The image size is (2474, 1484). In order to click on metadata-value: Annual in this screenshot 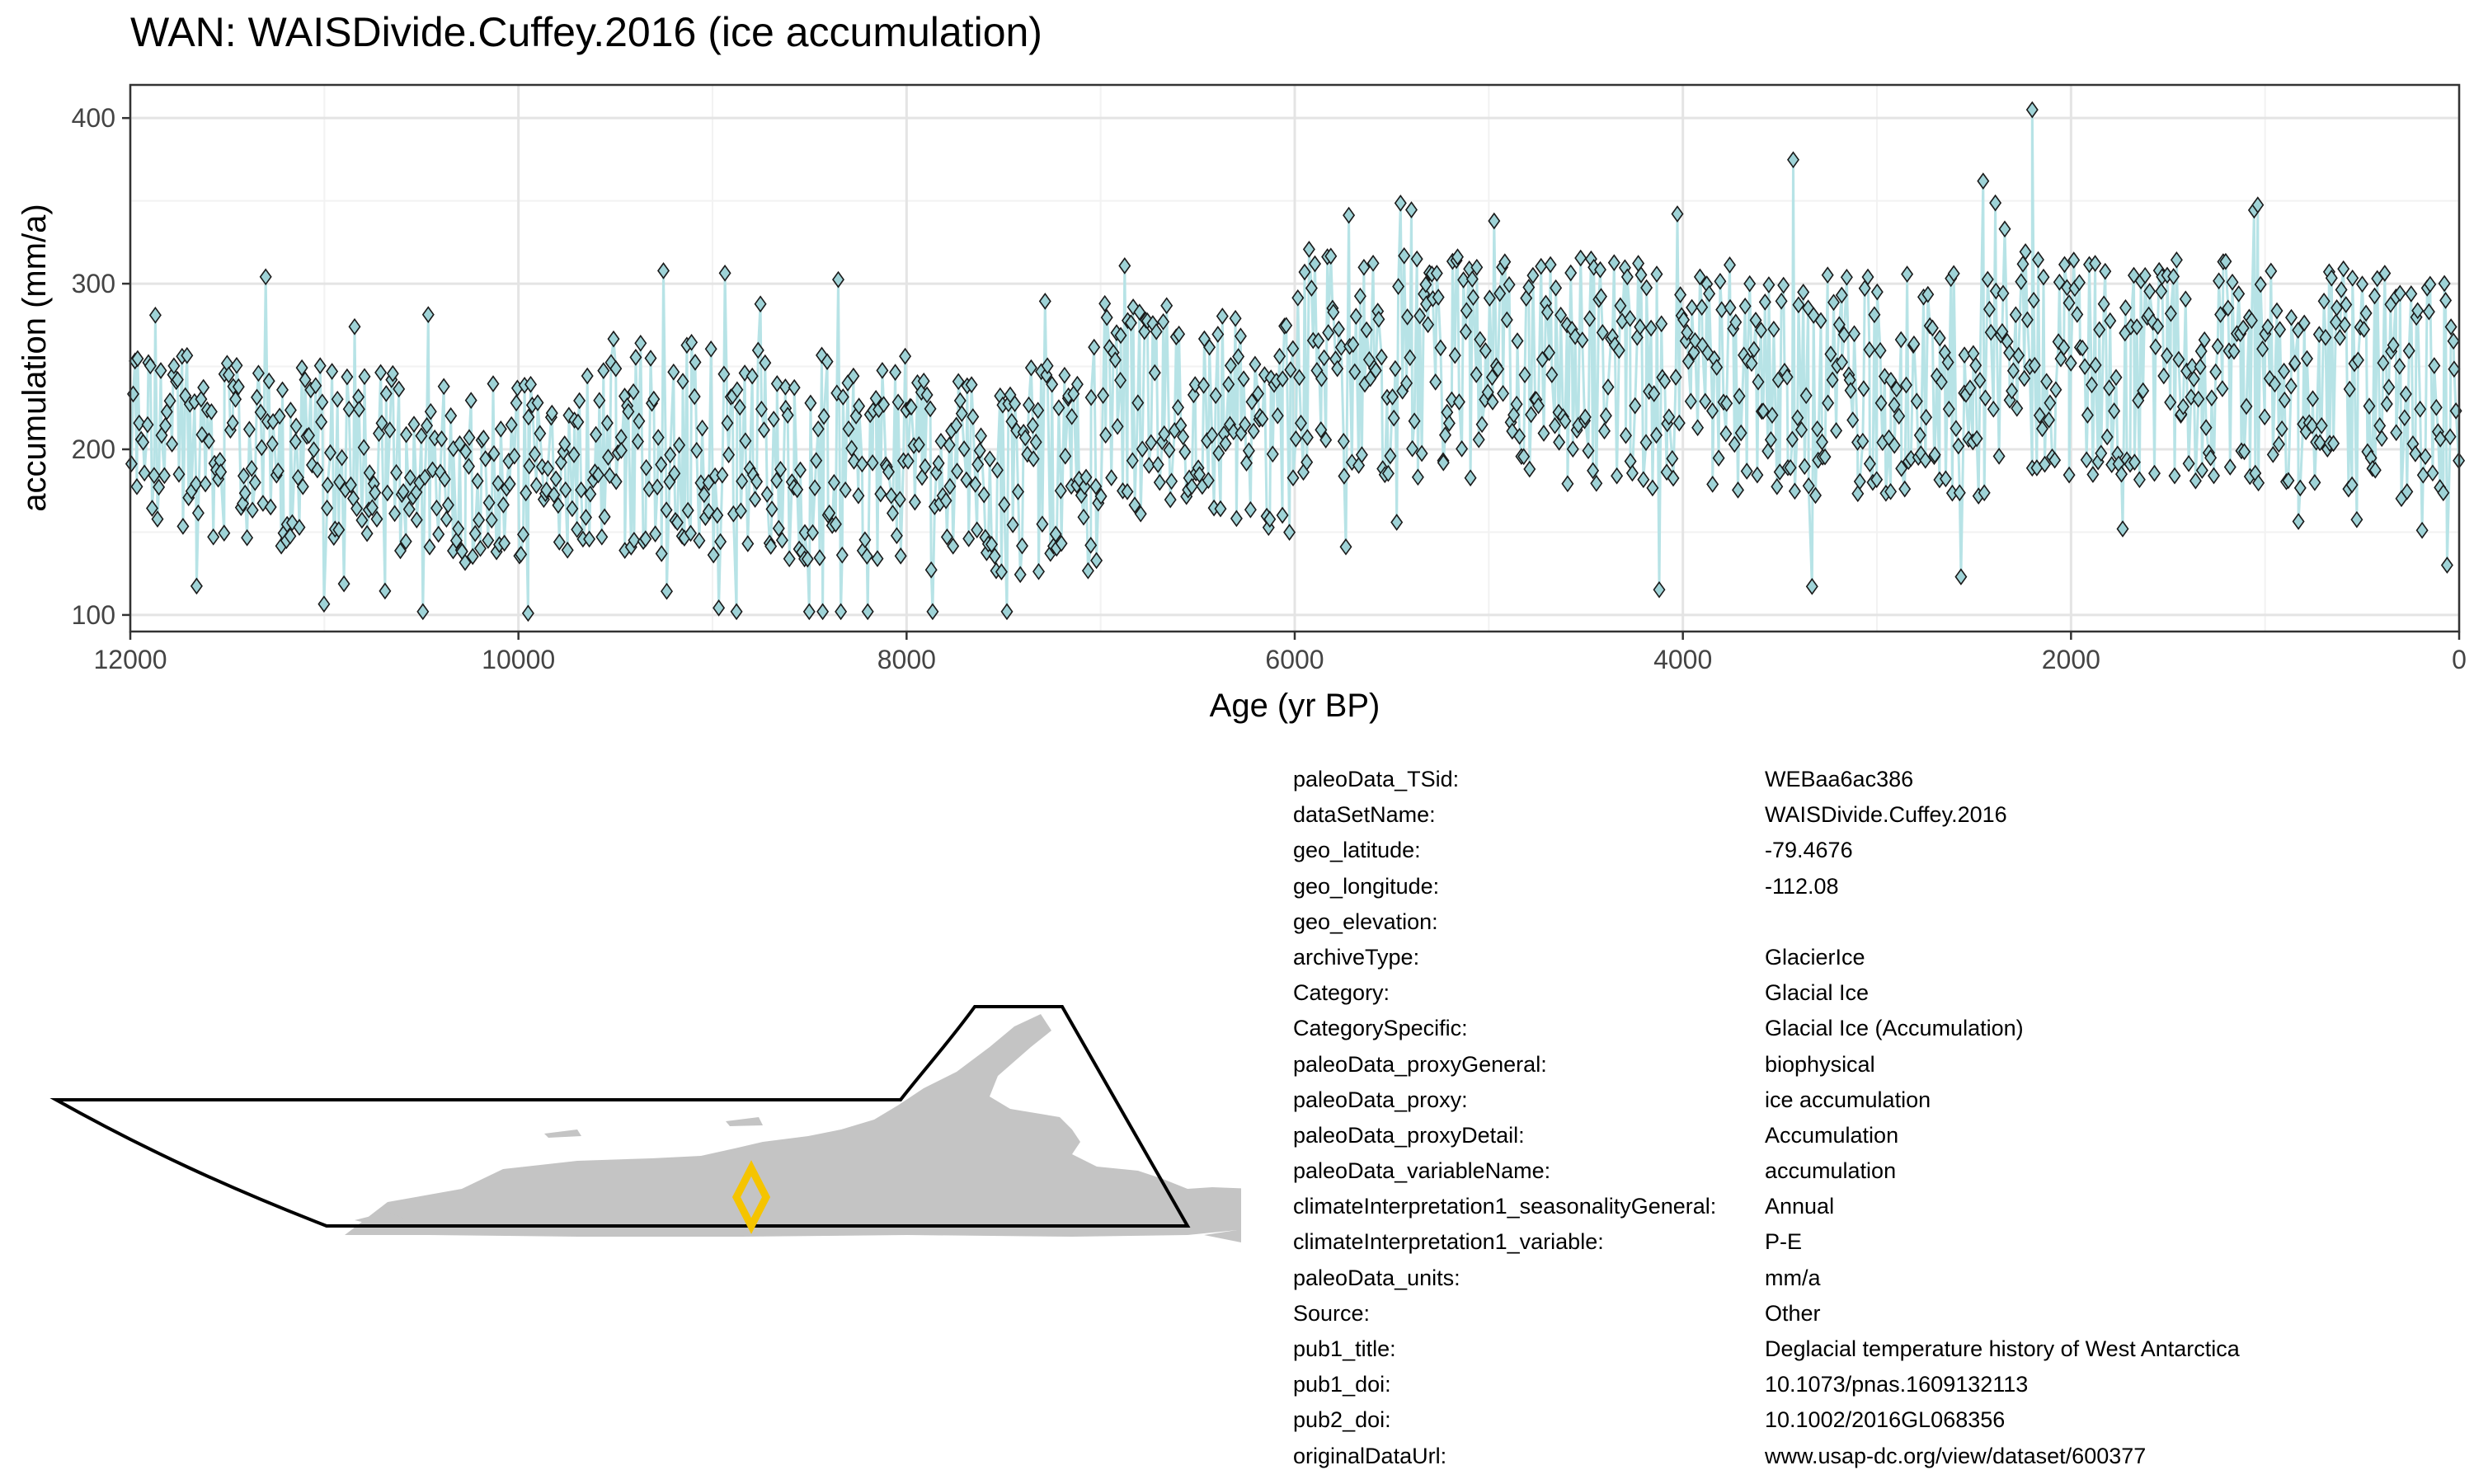, I will do `click(1800, 1206)`.